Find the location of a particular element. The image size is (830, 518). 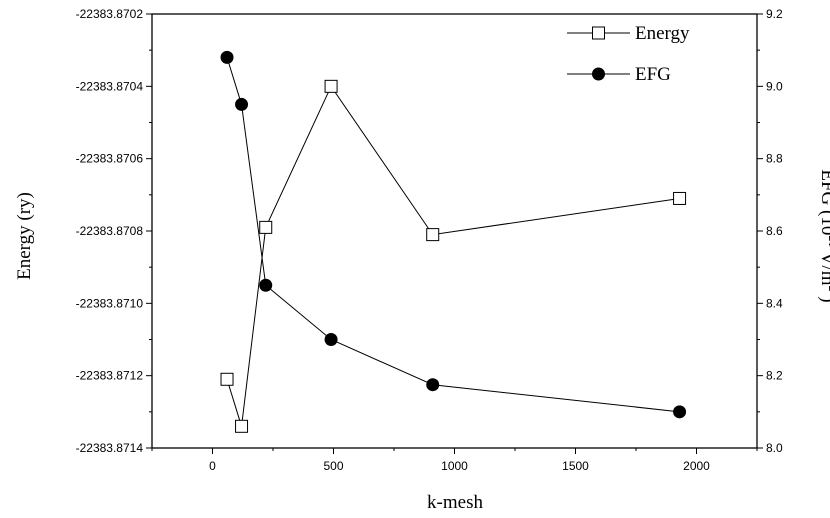

y-left-tick-label: -22383.8706 is located at coordinates (110, 159).